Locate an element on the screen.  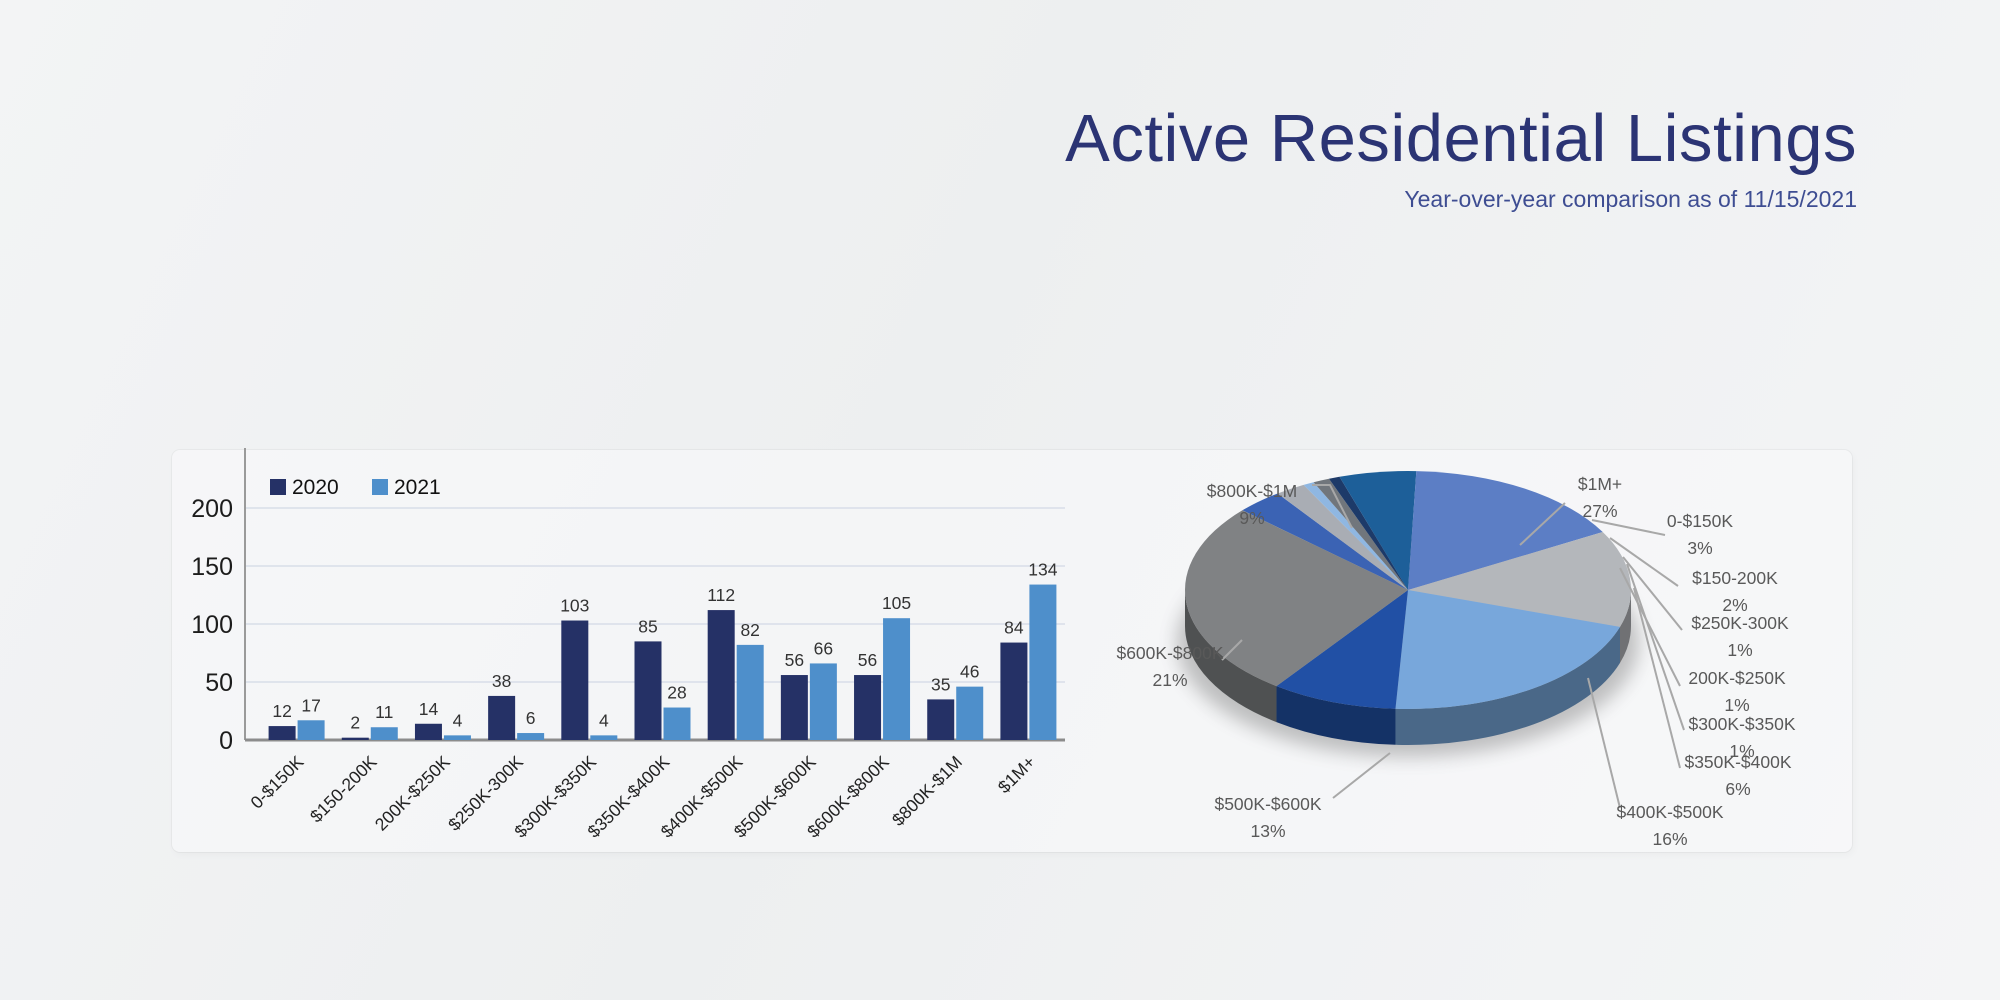
bar-value-label: 38 is located at coordinates (501, 681).